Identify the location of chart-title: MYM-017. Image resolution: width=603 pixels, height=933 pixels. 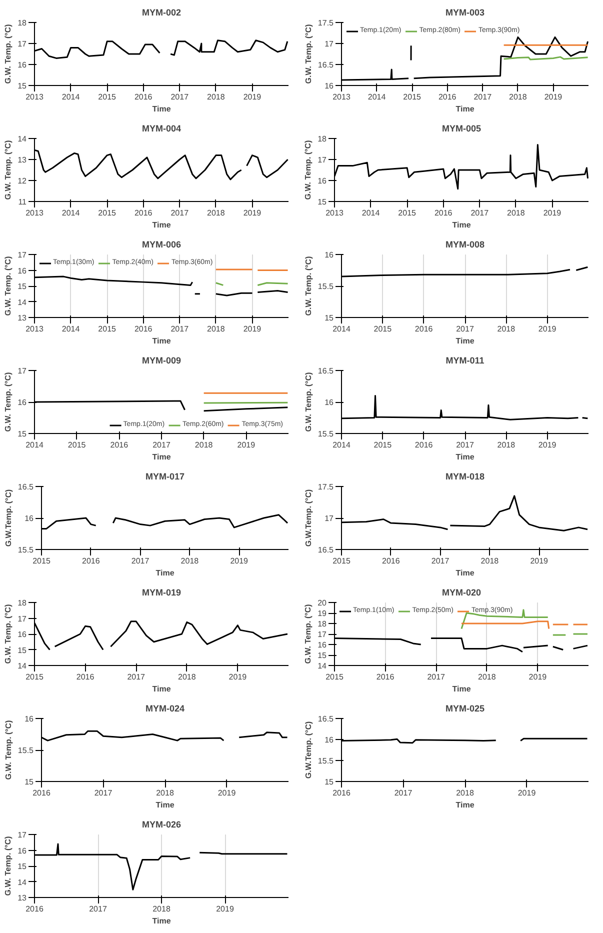
(165, 477).